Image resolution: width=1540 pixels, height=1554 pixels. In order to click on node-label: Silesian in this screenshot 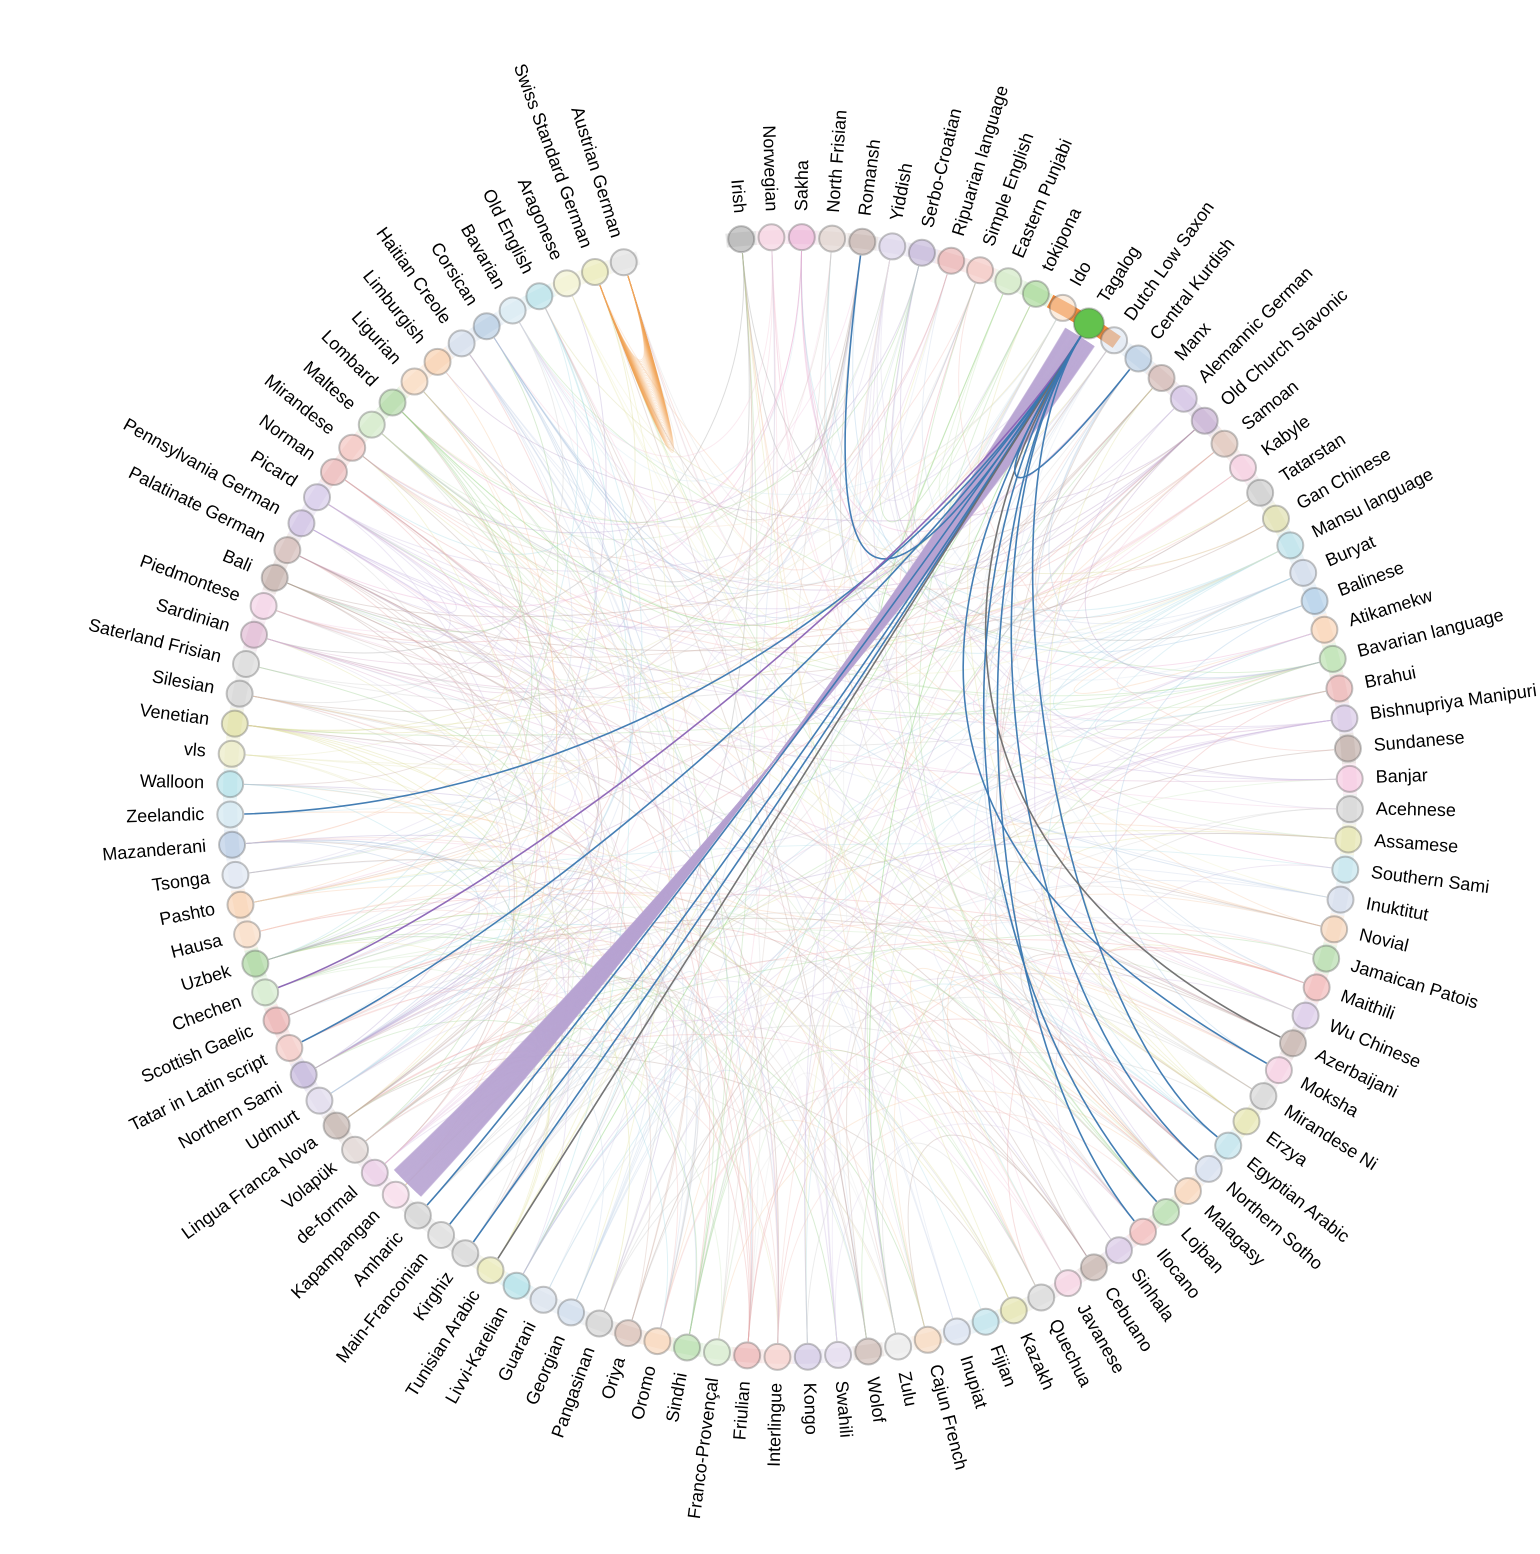, I will do `click(183, 681)`.